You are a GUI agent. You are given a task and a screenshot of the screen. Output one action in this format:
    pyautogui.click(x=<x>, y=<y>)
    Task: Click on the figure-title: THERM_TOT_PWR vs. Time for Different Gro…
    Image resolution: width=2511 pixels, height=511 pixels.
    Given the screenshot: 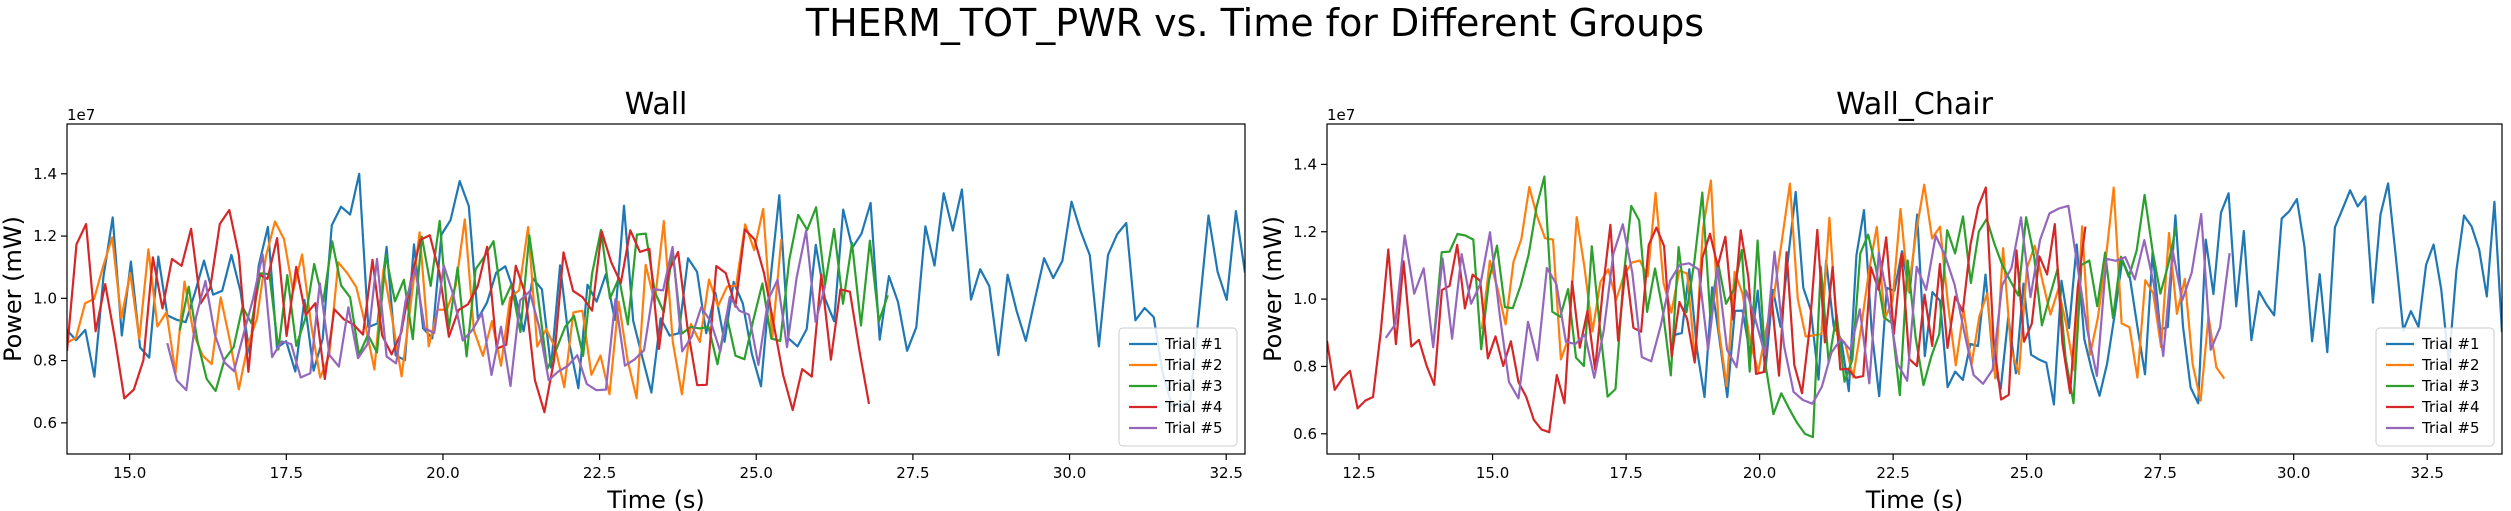 What is the action you would take?
    pyautogui.click(x=1254, y=23)
    